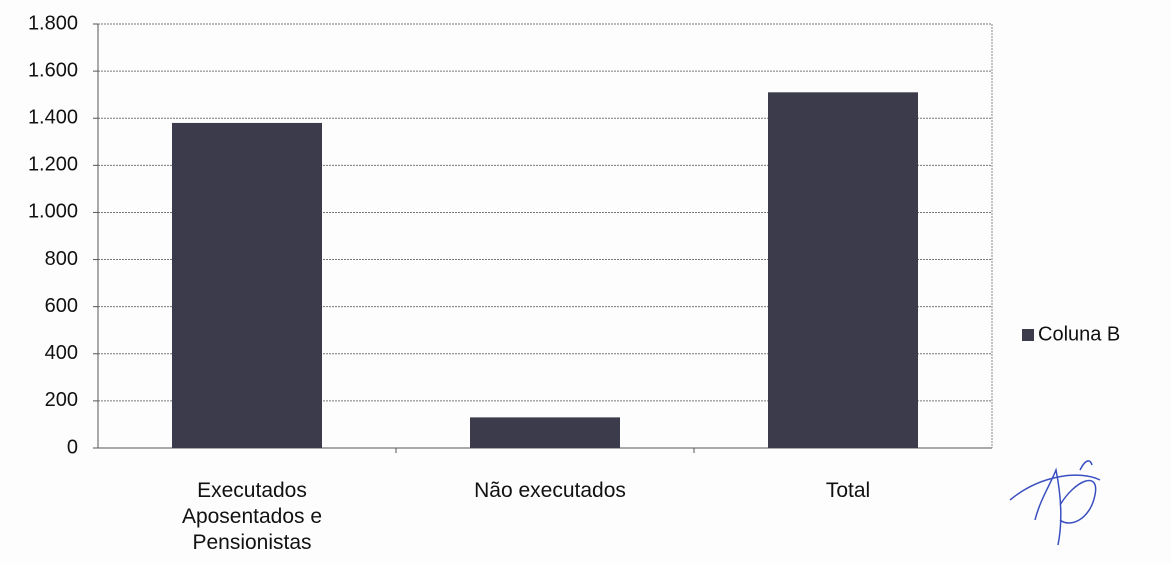 Image resolution: width=1171 pixels, height=564 pixels. Describe the element at coordinates (550, 490) in the screenshot. I see `x-tick-label: Não executados` at that location.